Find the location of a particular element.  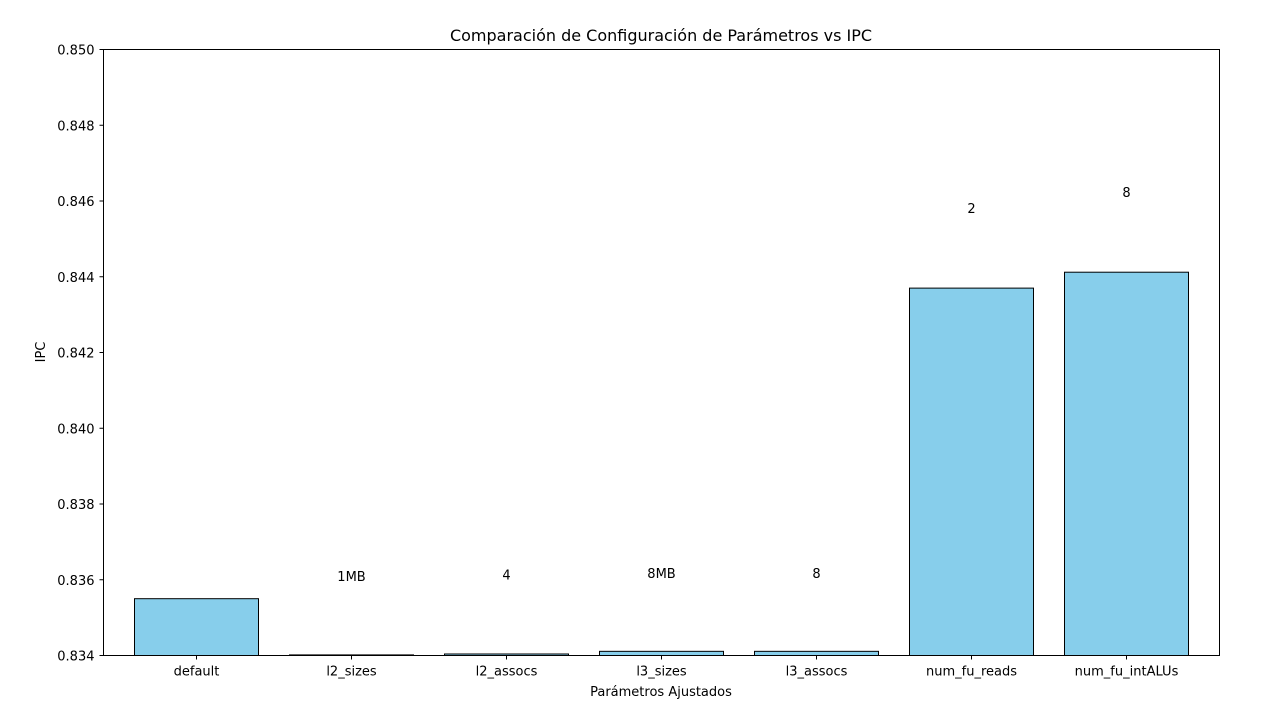

y-tick-label-0.842: 0.842 is located at coordinates (75, 354).